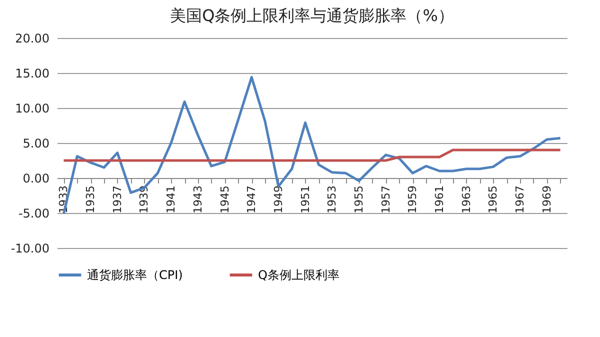 The width and height of the screenshot is (600, 337). I want to click on chart-title: 美国Q条例上限利率与通货膨胀率（%）, so click(312, 15).